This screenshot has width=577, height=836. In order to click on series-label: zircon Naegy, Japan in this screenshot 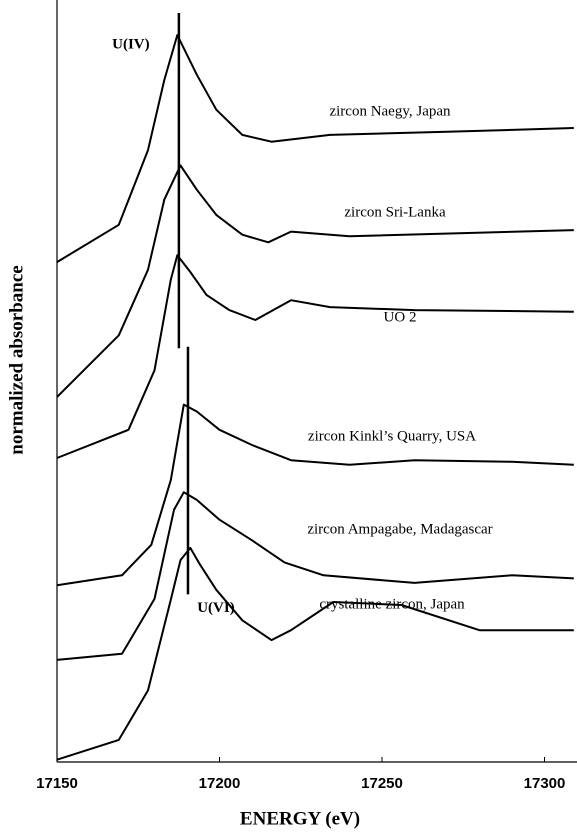, I will do `click(390, 111)`.